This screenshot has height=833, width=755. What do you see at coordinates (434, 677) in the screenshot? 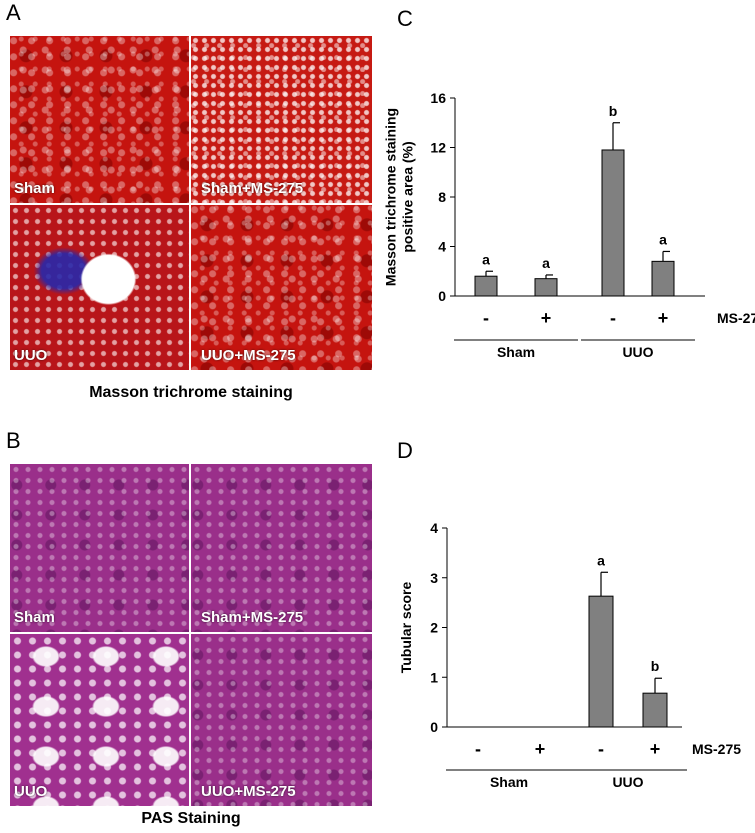
I see `y-tick-label: 1` at bounding box center [434, 677].